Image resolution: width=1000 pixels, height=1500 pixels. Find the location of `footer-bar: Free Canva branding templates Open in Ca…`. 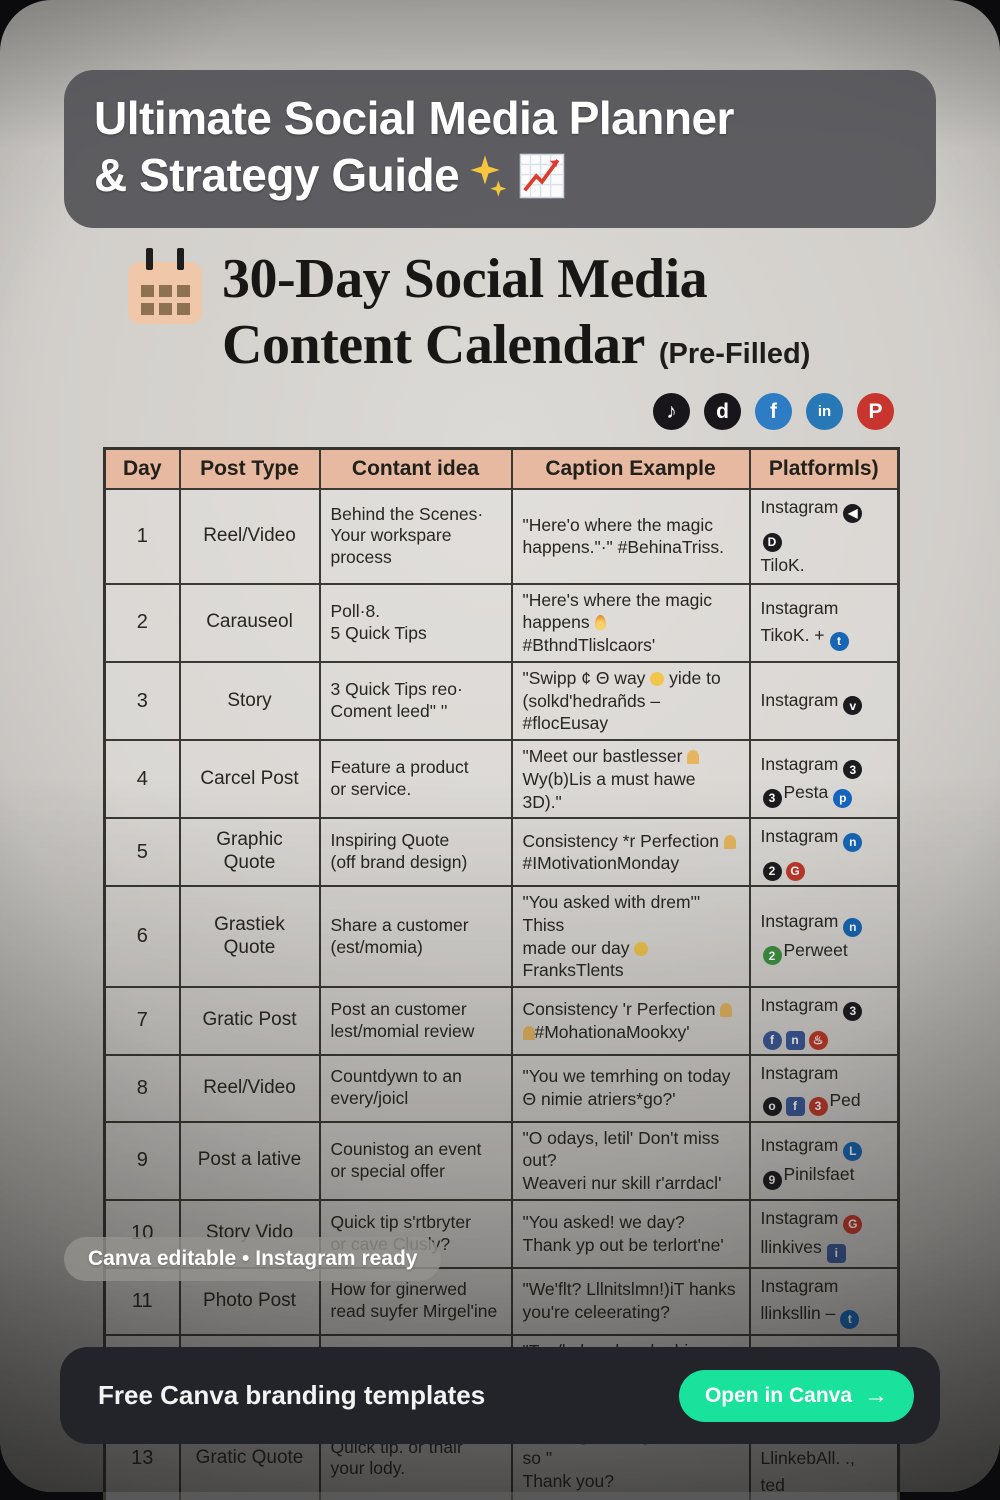

footer-bar: Free Canva branding templates Open in Ca… is located at coordinates (500, 1395).